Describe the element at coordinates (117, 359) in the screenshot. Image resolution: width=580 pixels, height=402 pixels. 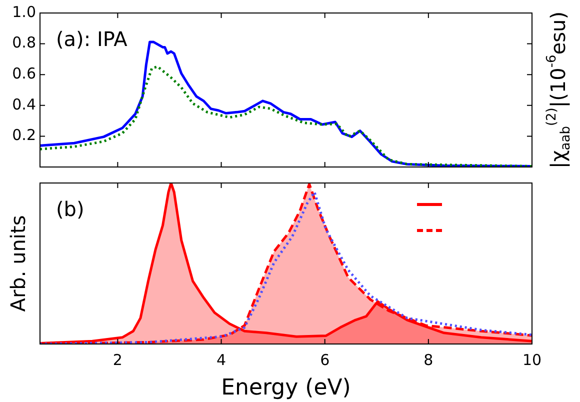
I see `x-tick-label: 2` at that location.